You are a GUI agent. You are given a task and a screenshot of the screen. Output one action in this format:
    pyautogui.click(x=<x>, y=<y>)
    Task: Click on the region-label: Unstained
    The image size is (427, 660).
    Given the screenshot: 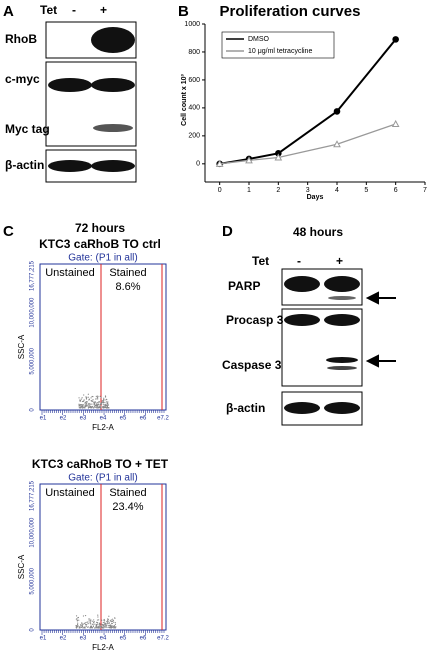 What is the action you would take?
    pyautogui.click(x=70, y=493)
    